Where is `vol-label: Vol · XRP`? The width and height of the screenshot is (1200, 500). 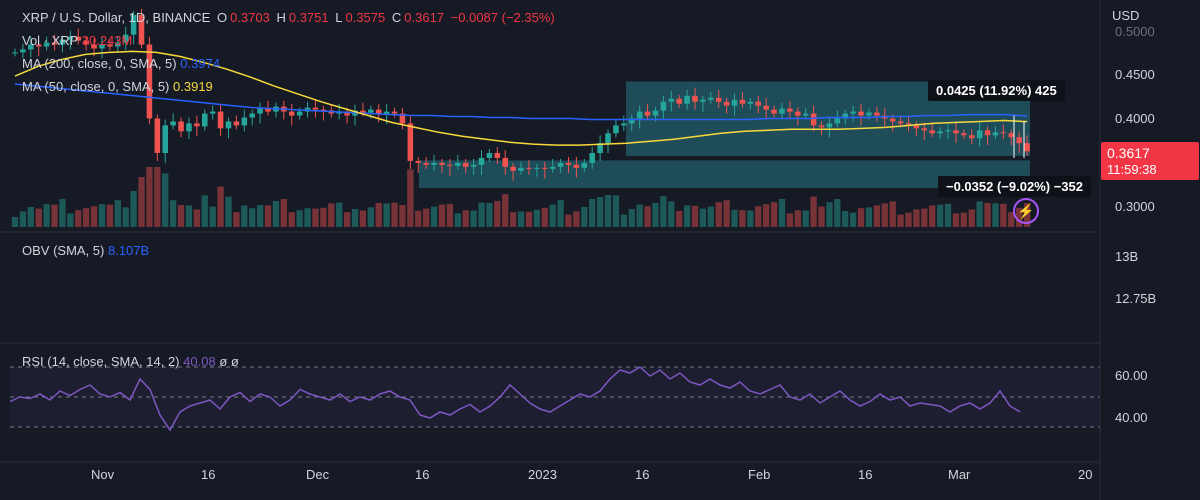
vol-label: Vol · XRP is located at coordinates (50, 40).